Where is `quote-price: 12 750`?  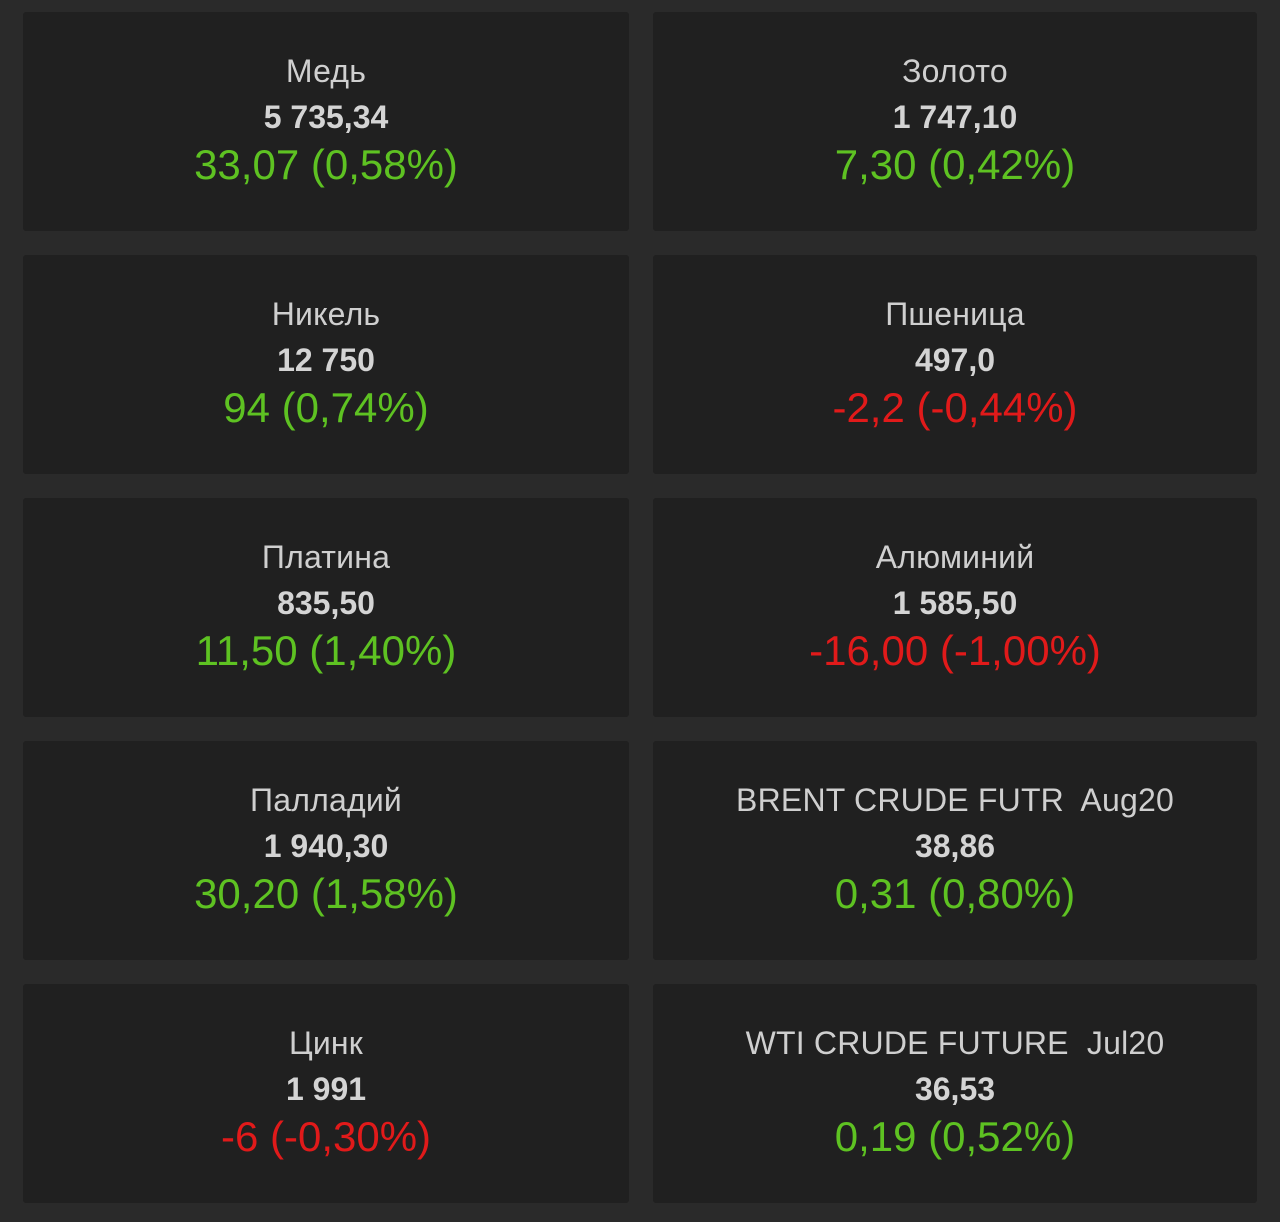 quote-price: 12 750 is located at coordinates (326, 360).